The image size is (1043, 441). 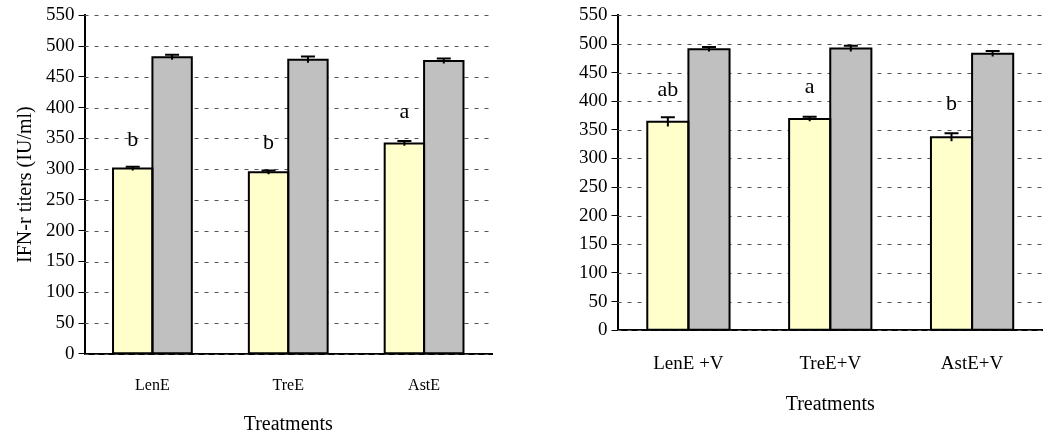 I want to click on x-tick-label: LenE +V, so click(x=688, y=362).